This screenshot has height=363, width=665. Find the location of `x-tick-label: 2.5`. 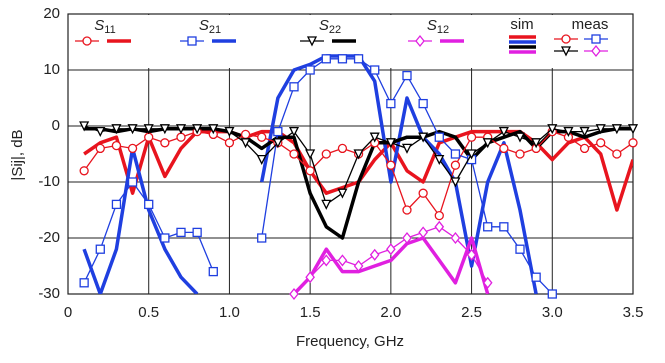

x-tick-label: 2.5 is located at coordinates (471, 312).